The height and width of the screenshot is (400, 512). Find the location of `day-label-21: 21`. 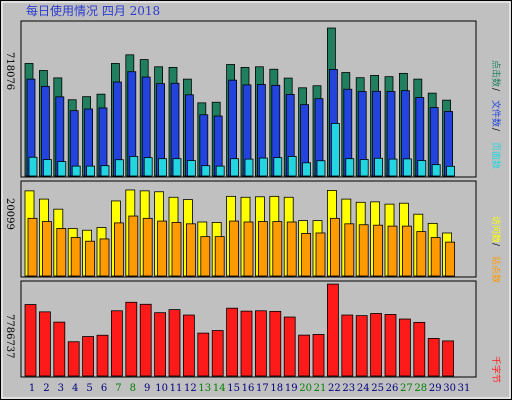

day-label-21: 21 is located at coordinates (320, 388).